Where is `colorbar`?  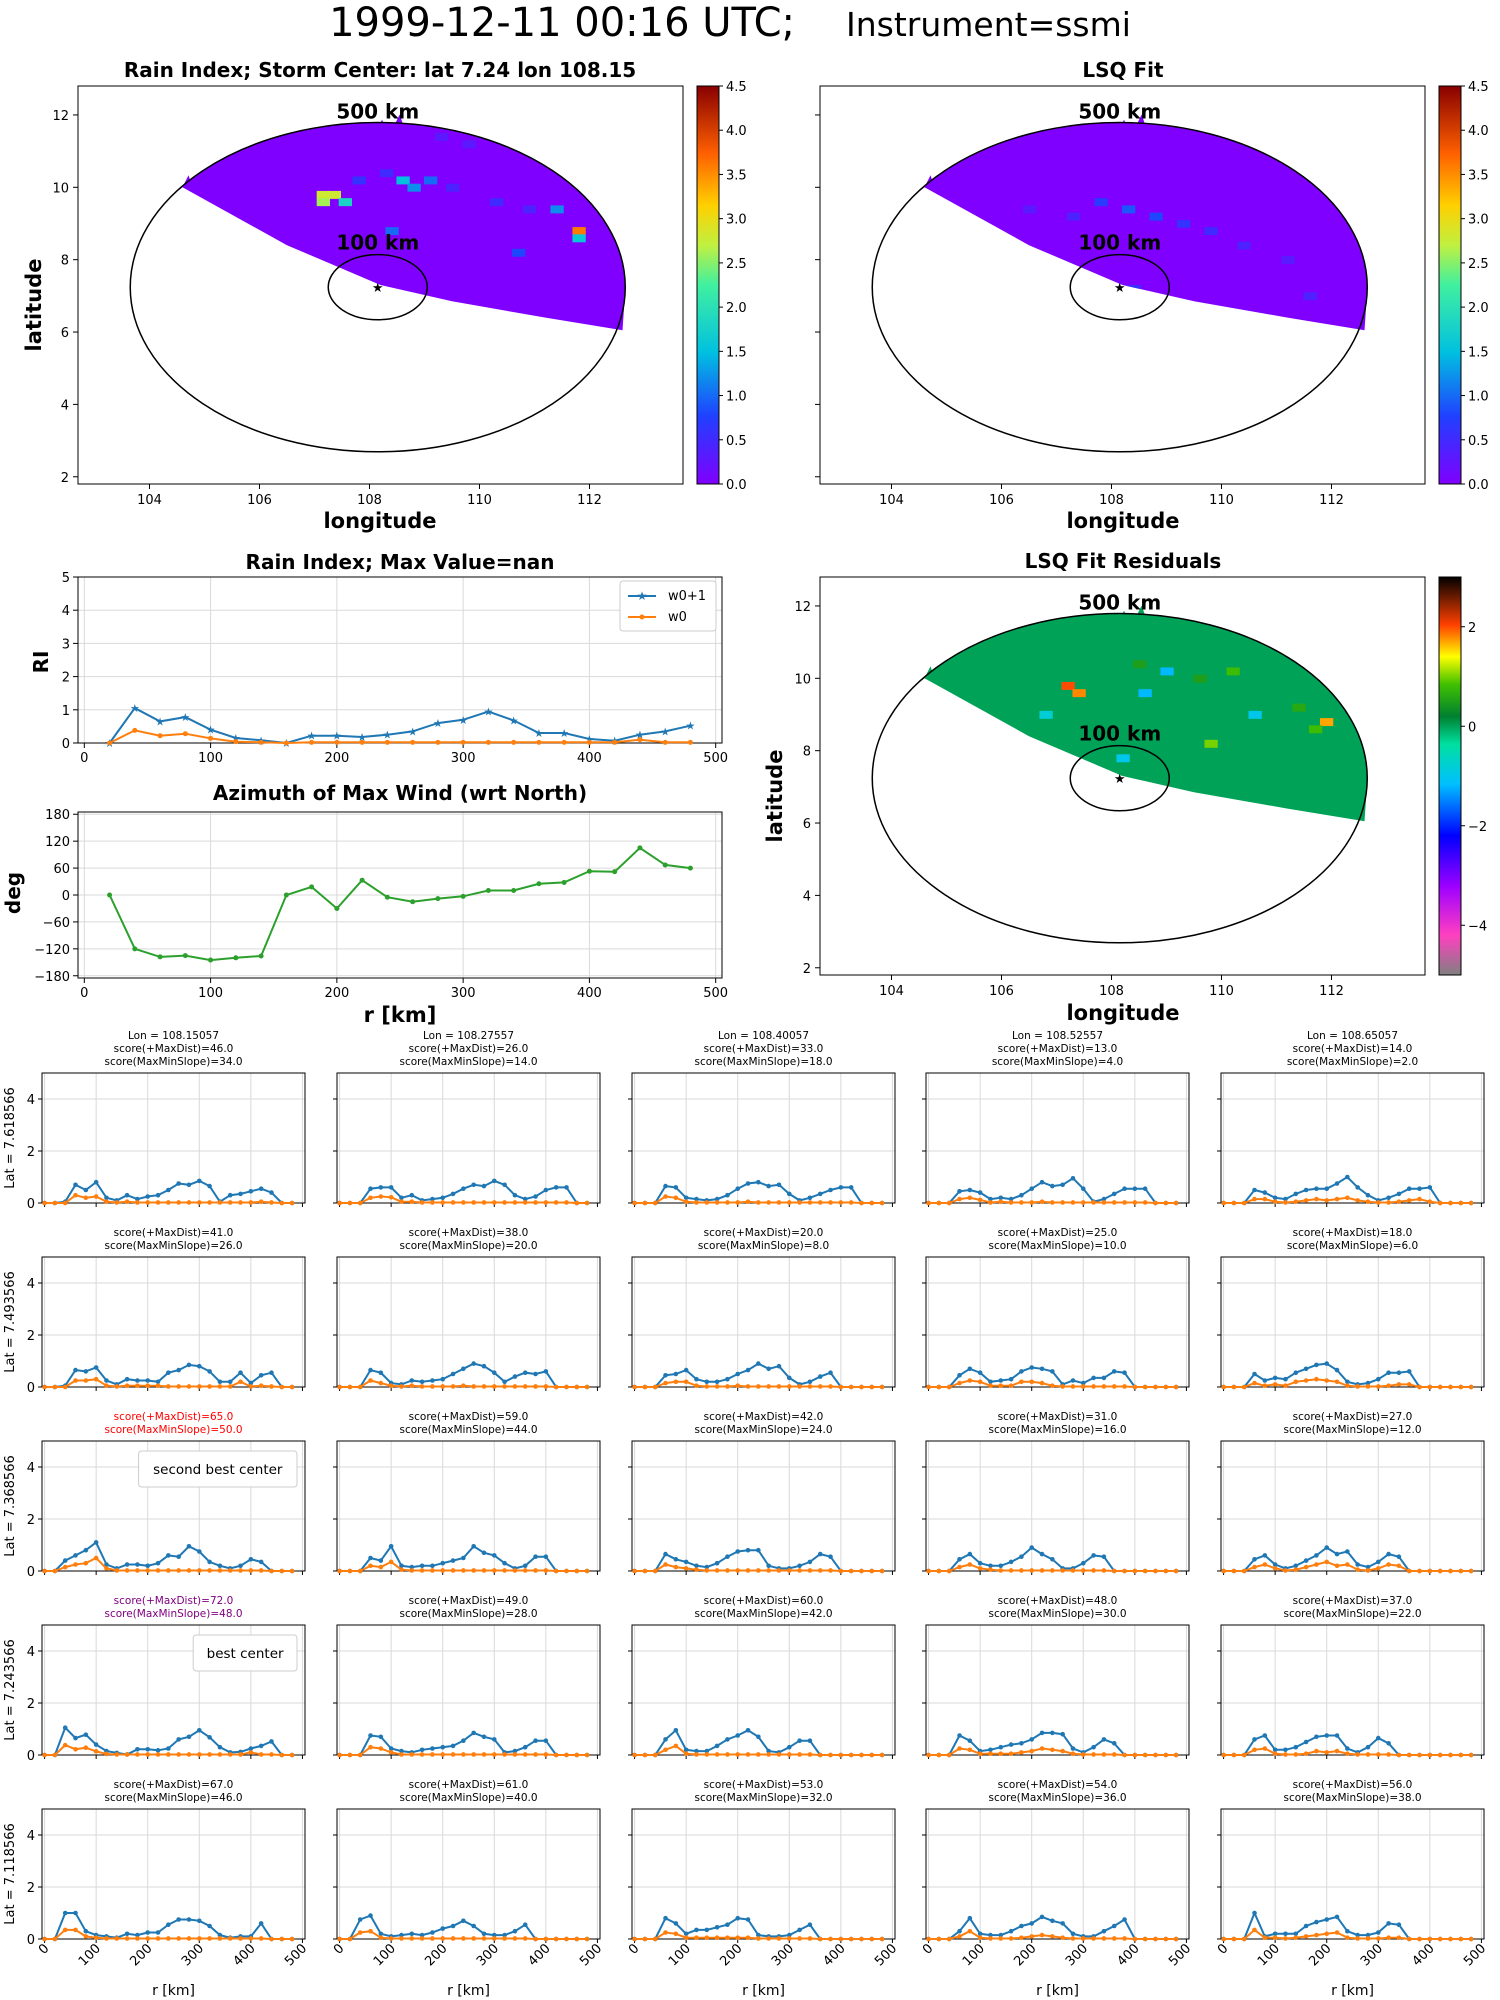
colorbar is located at coordinates (708, 285).